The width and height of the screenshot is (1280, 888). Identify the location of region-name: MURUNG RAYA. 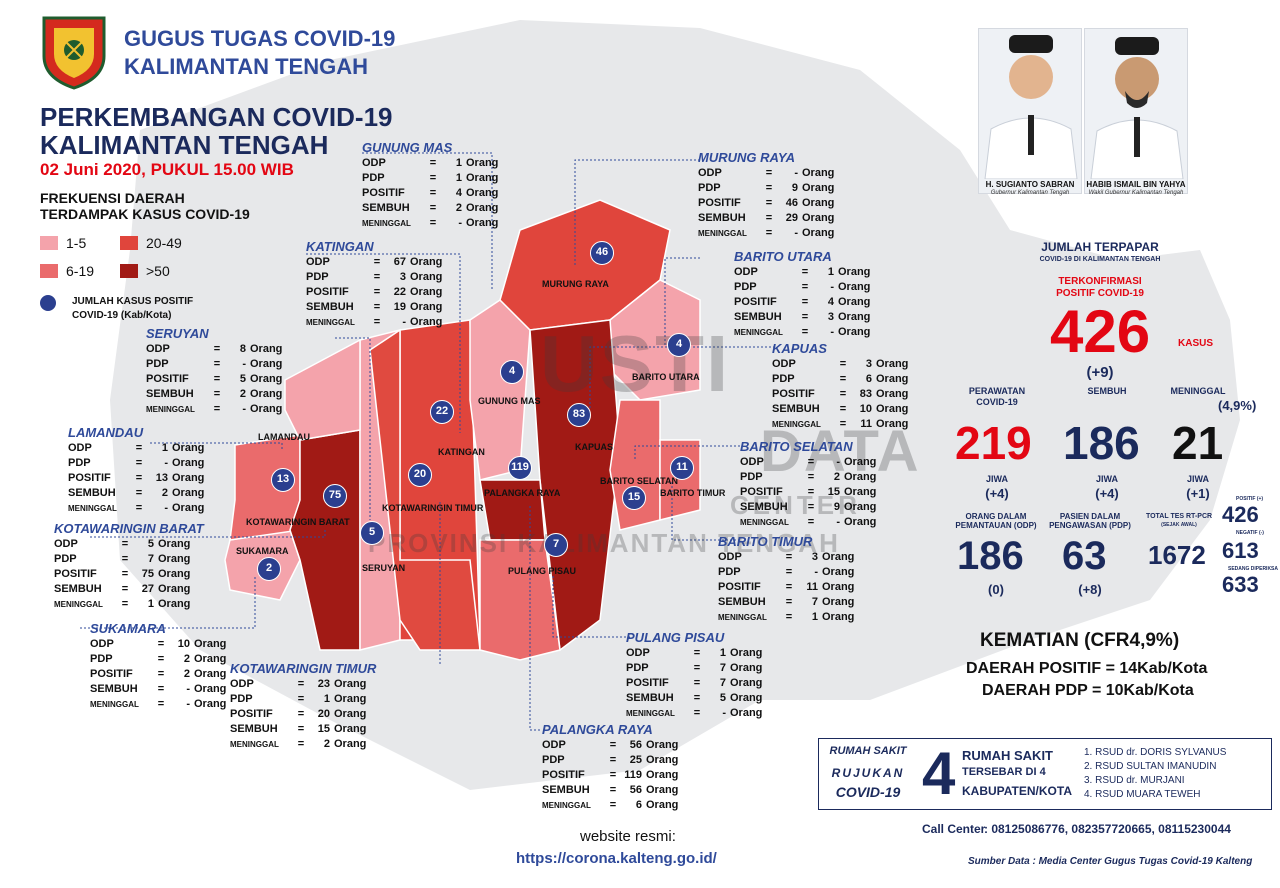
(747, 157).